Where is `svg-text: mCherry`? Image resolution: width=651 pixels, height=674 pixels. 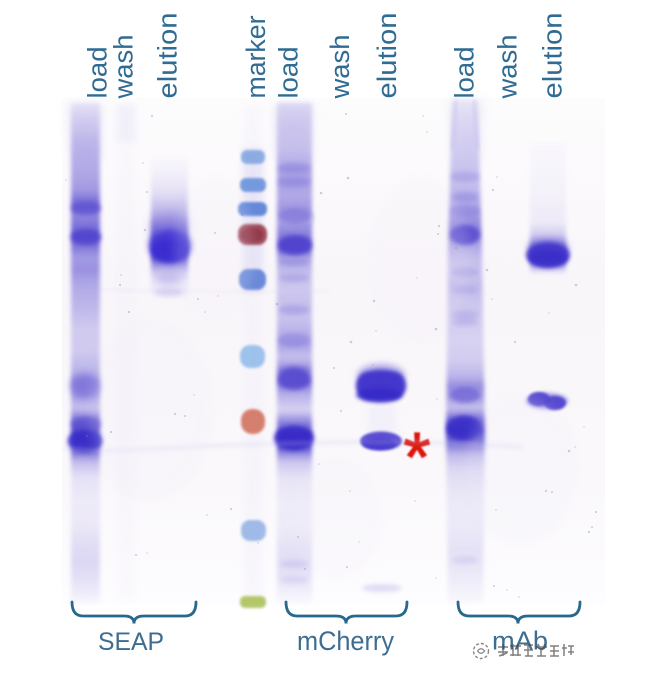 svg-text: mCherry is located at coordinates (345, 641).